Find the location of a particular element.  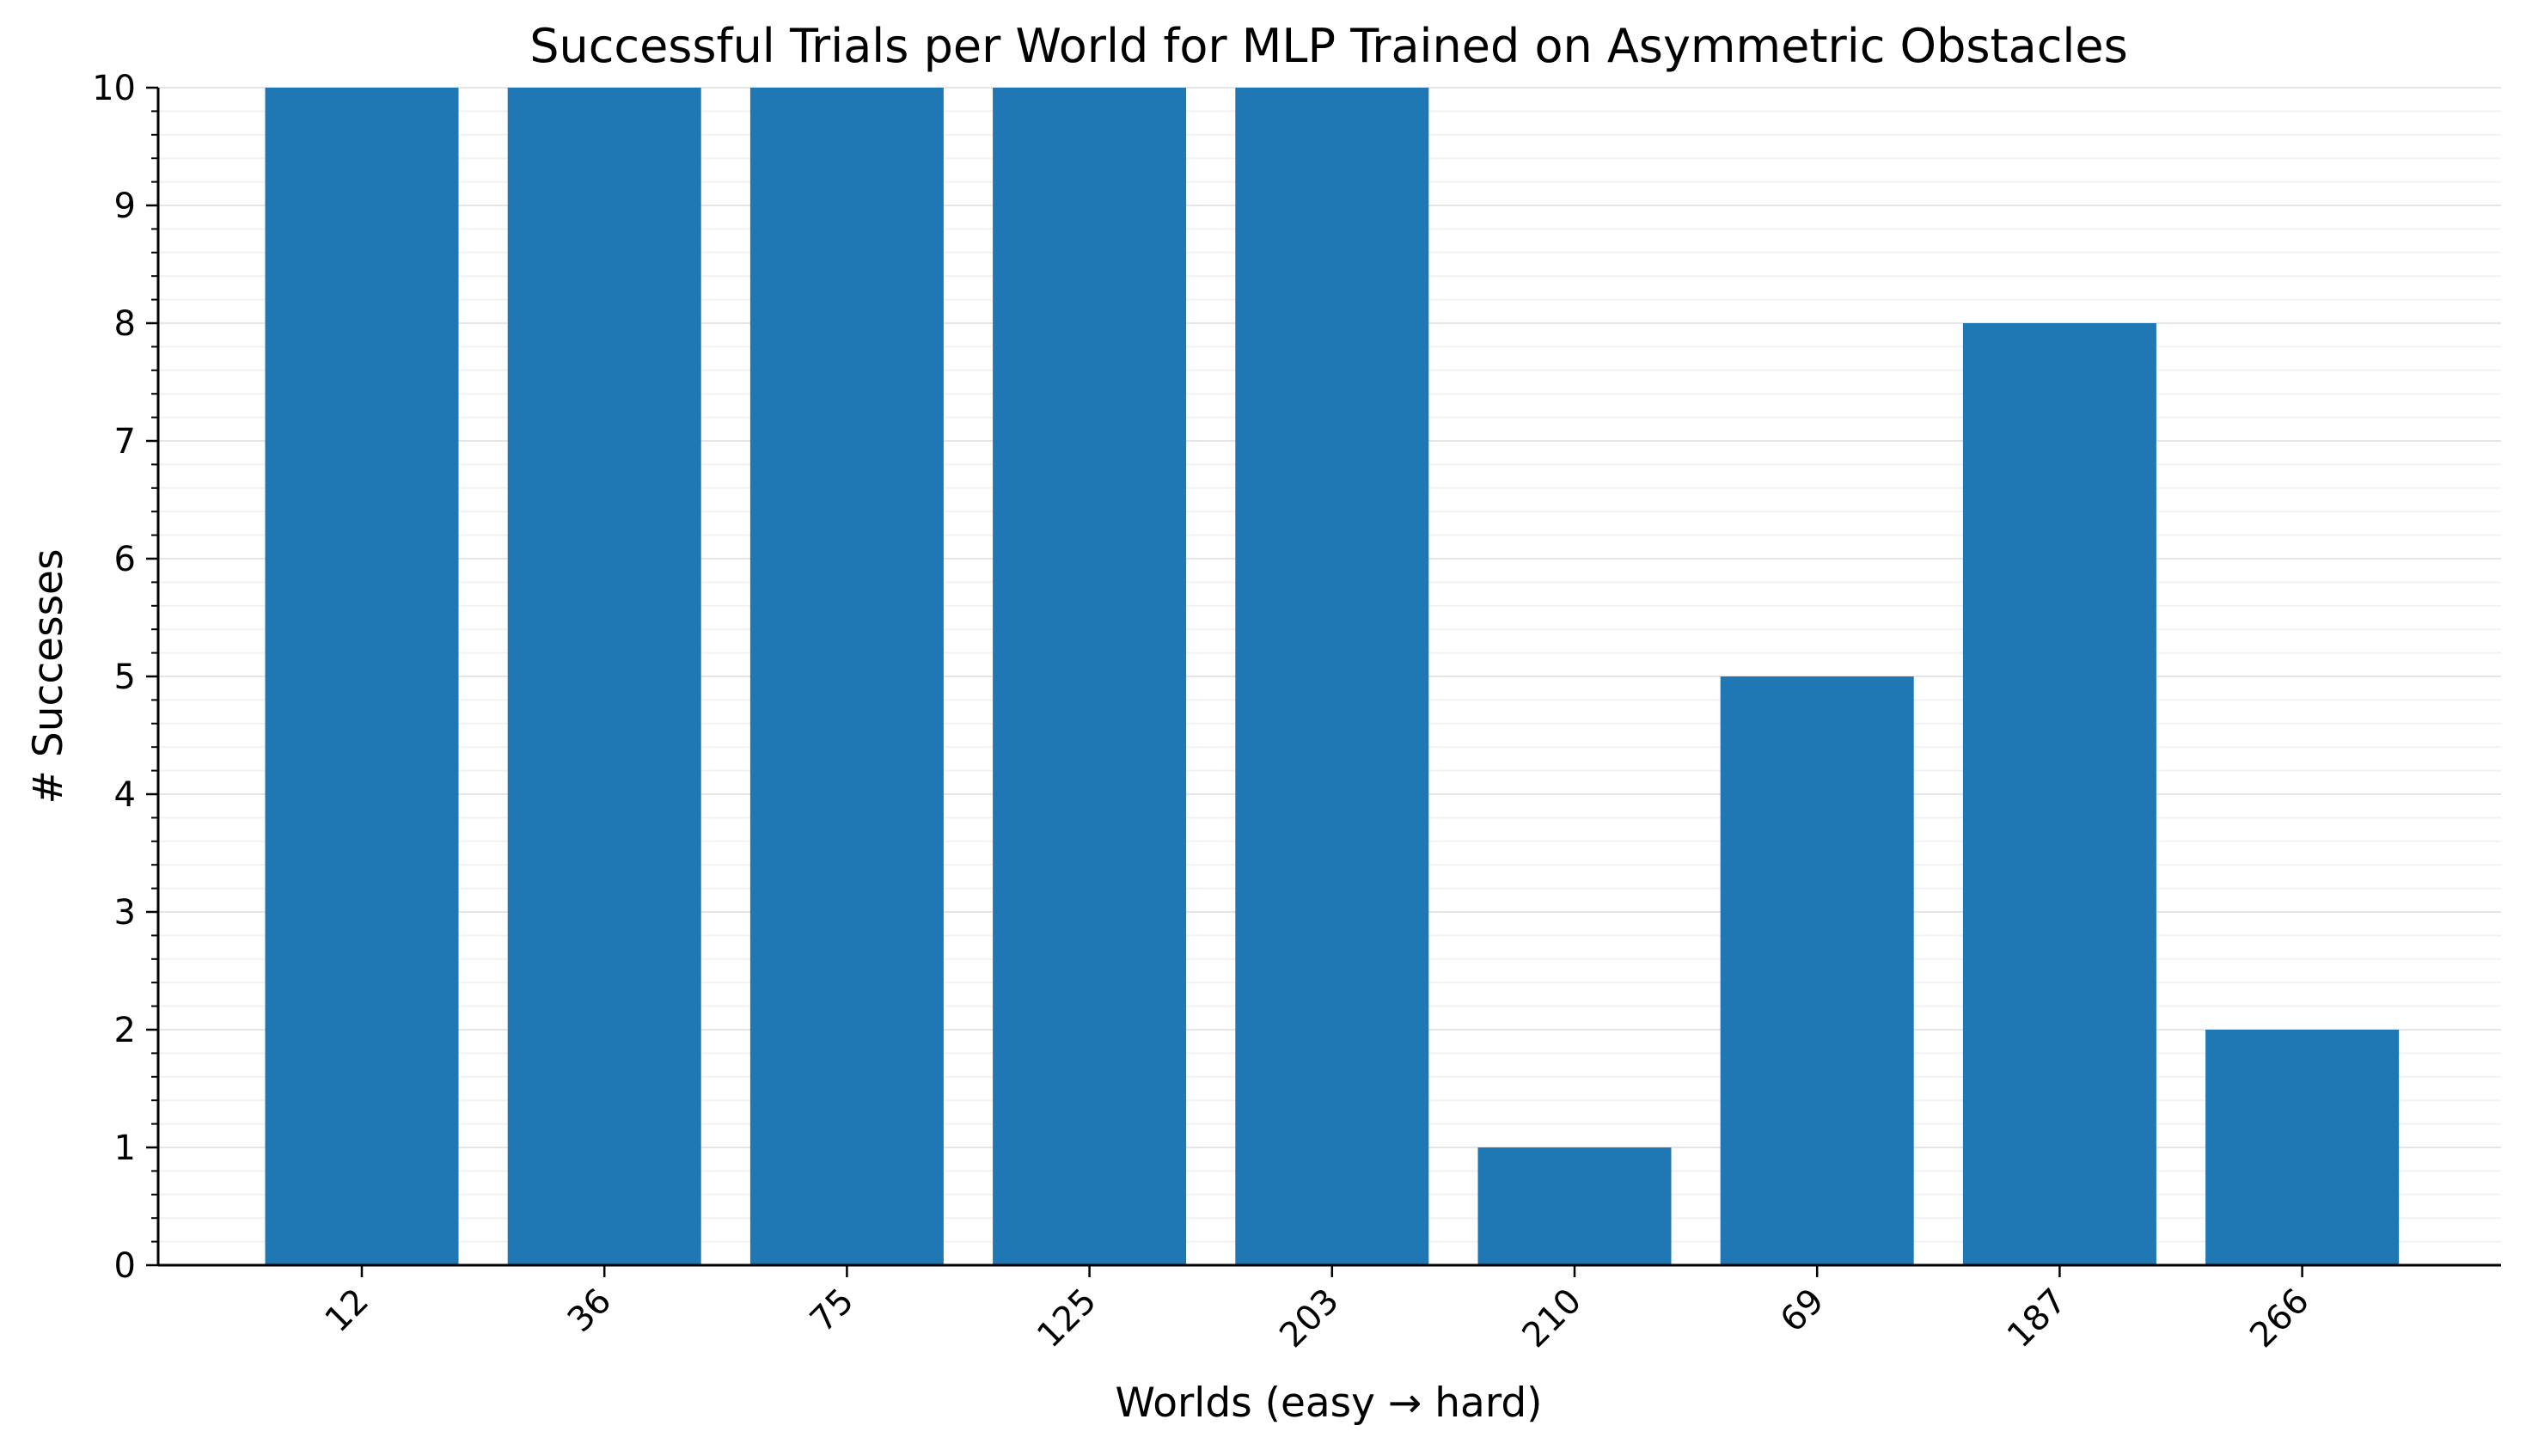

x-tick-label: 36 is located at coordinates (590, 1312).